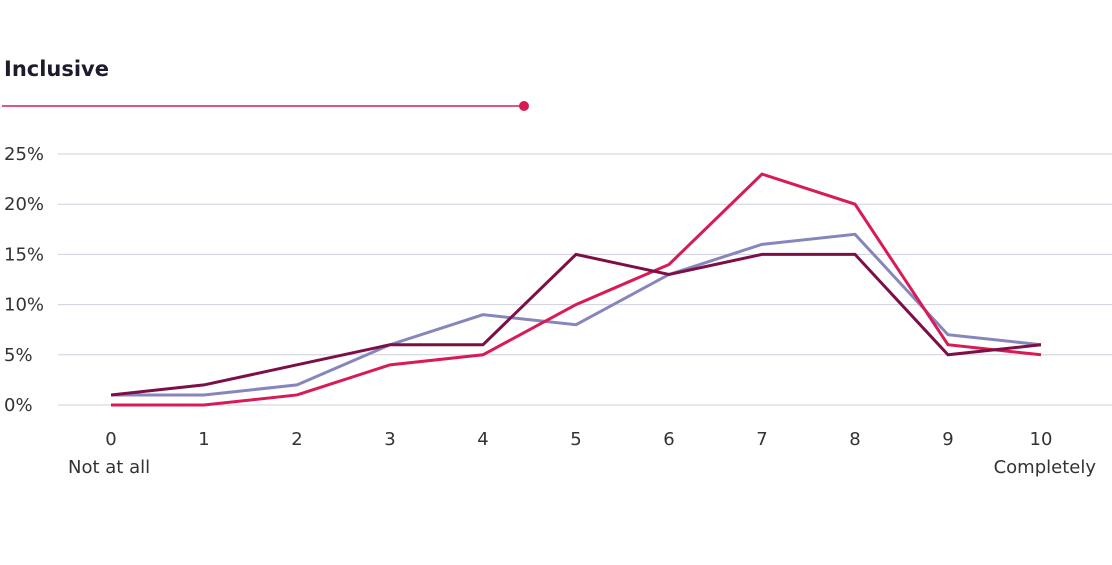 Image resolution: width=1112 pixels, height=565 pixels. What do you see at coordinates (296, 439) in the screenshot?
I see `x-tick-label: 2` at bounding box center [296, 439].